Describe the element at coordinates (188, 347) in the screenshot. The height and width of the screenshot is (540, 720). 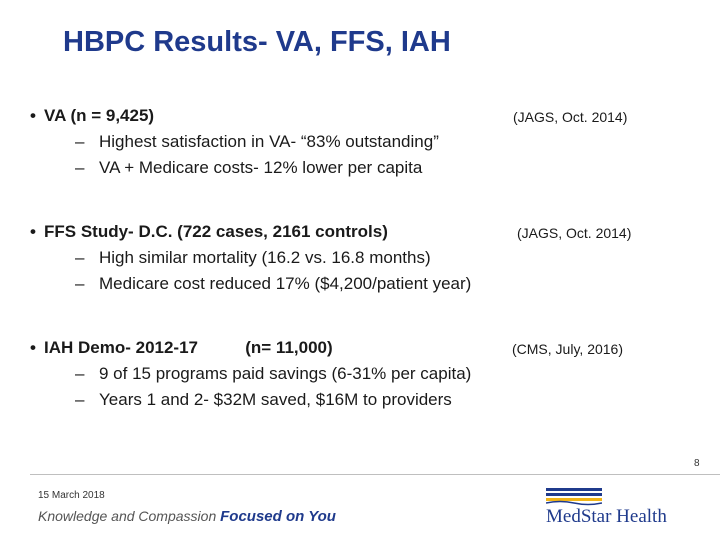
I see `bullet-text: IAH Demo- 2012-17 (n= 11,000)` at that location.